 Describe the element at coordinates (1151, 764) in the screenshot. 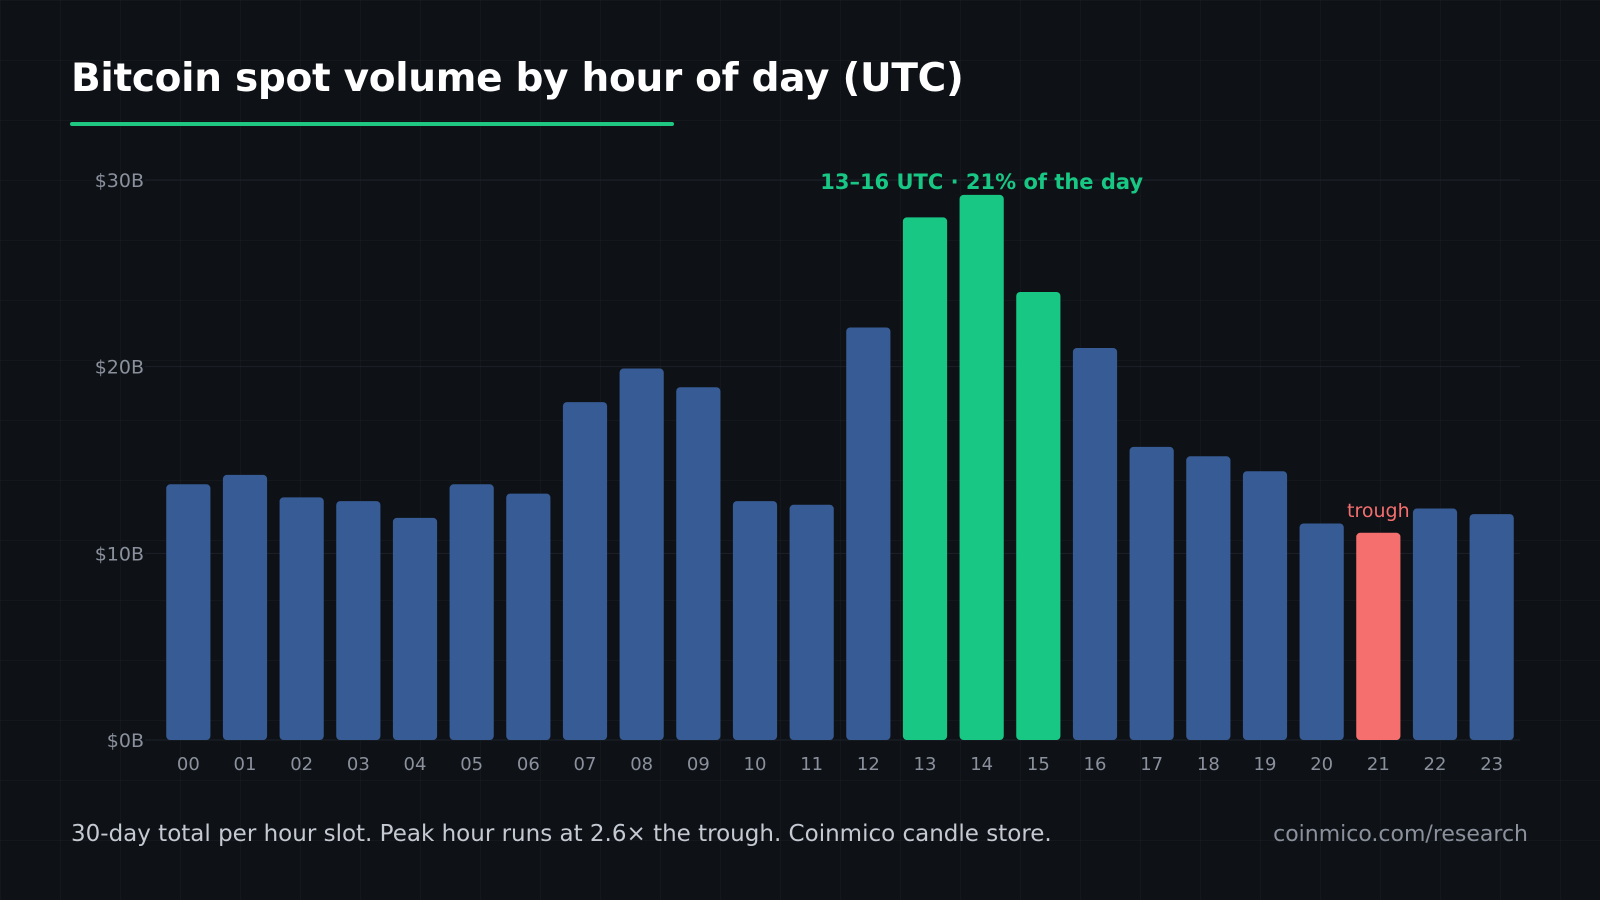

I see `x-tick-label: 17` at that location.